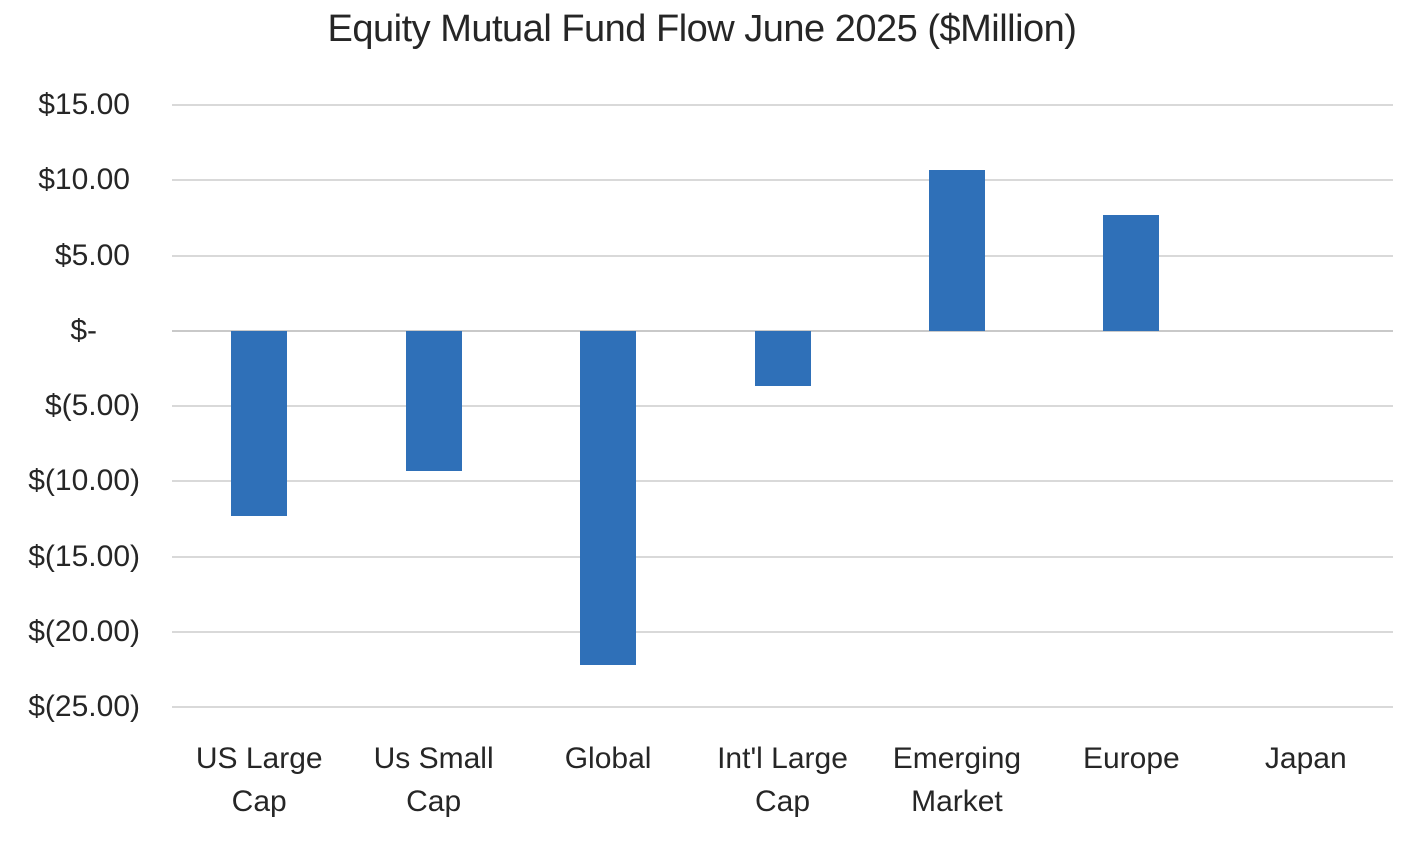  Describe the element at coordinates (84, 631) in the screenshot. I see `y-tick-label: $(20.00)` at that location.